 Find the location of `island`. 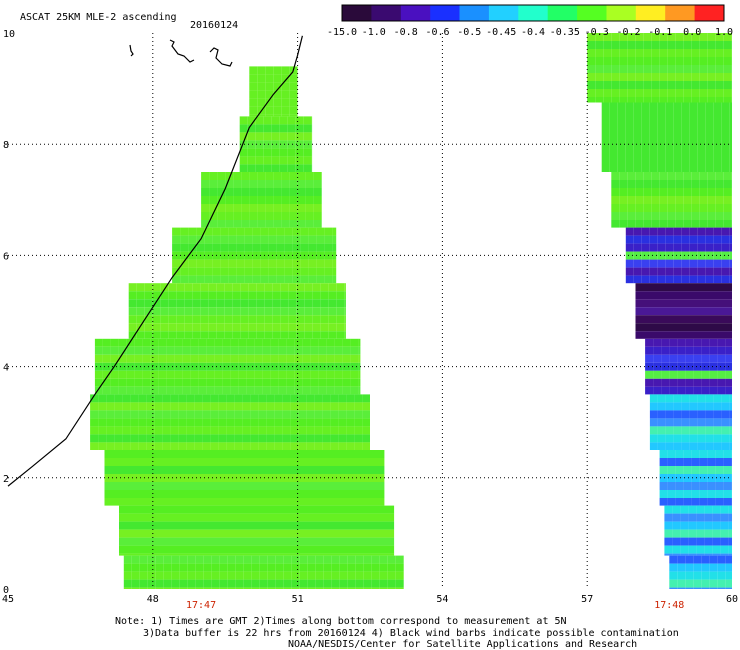

island is located at coordinates (182, 51).